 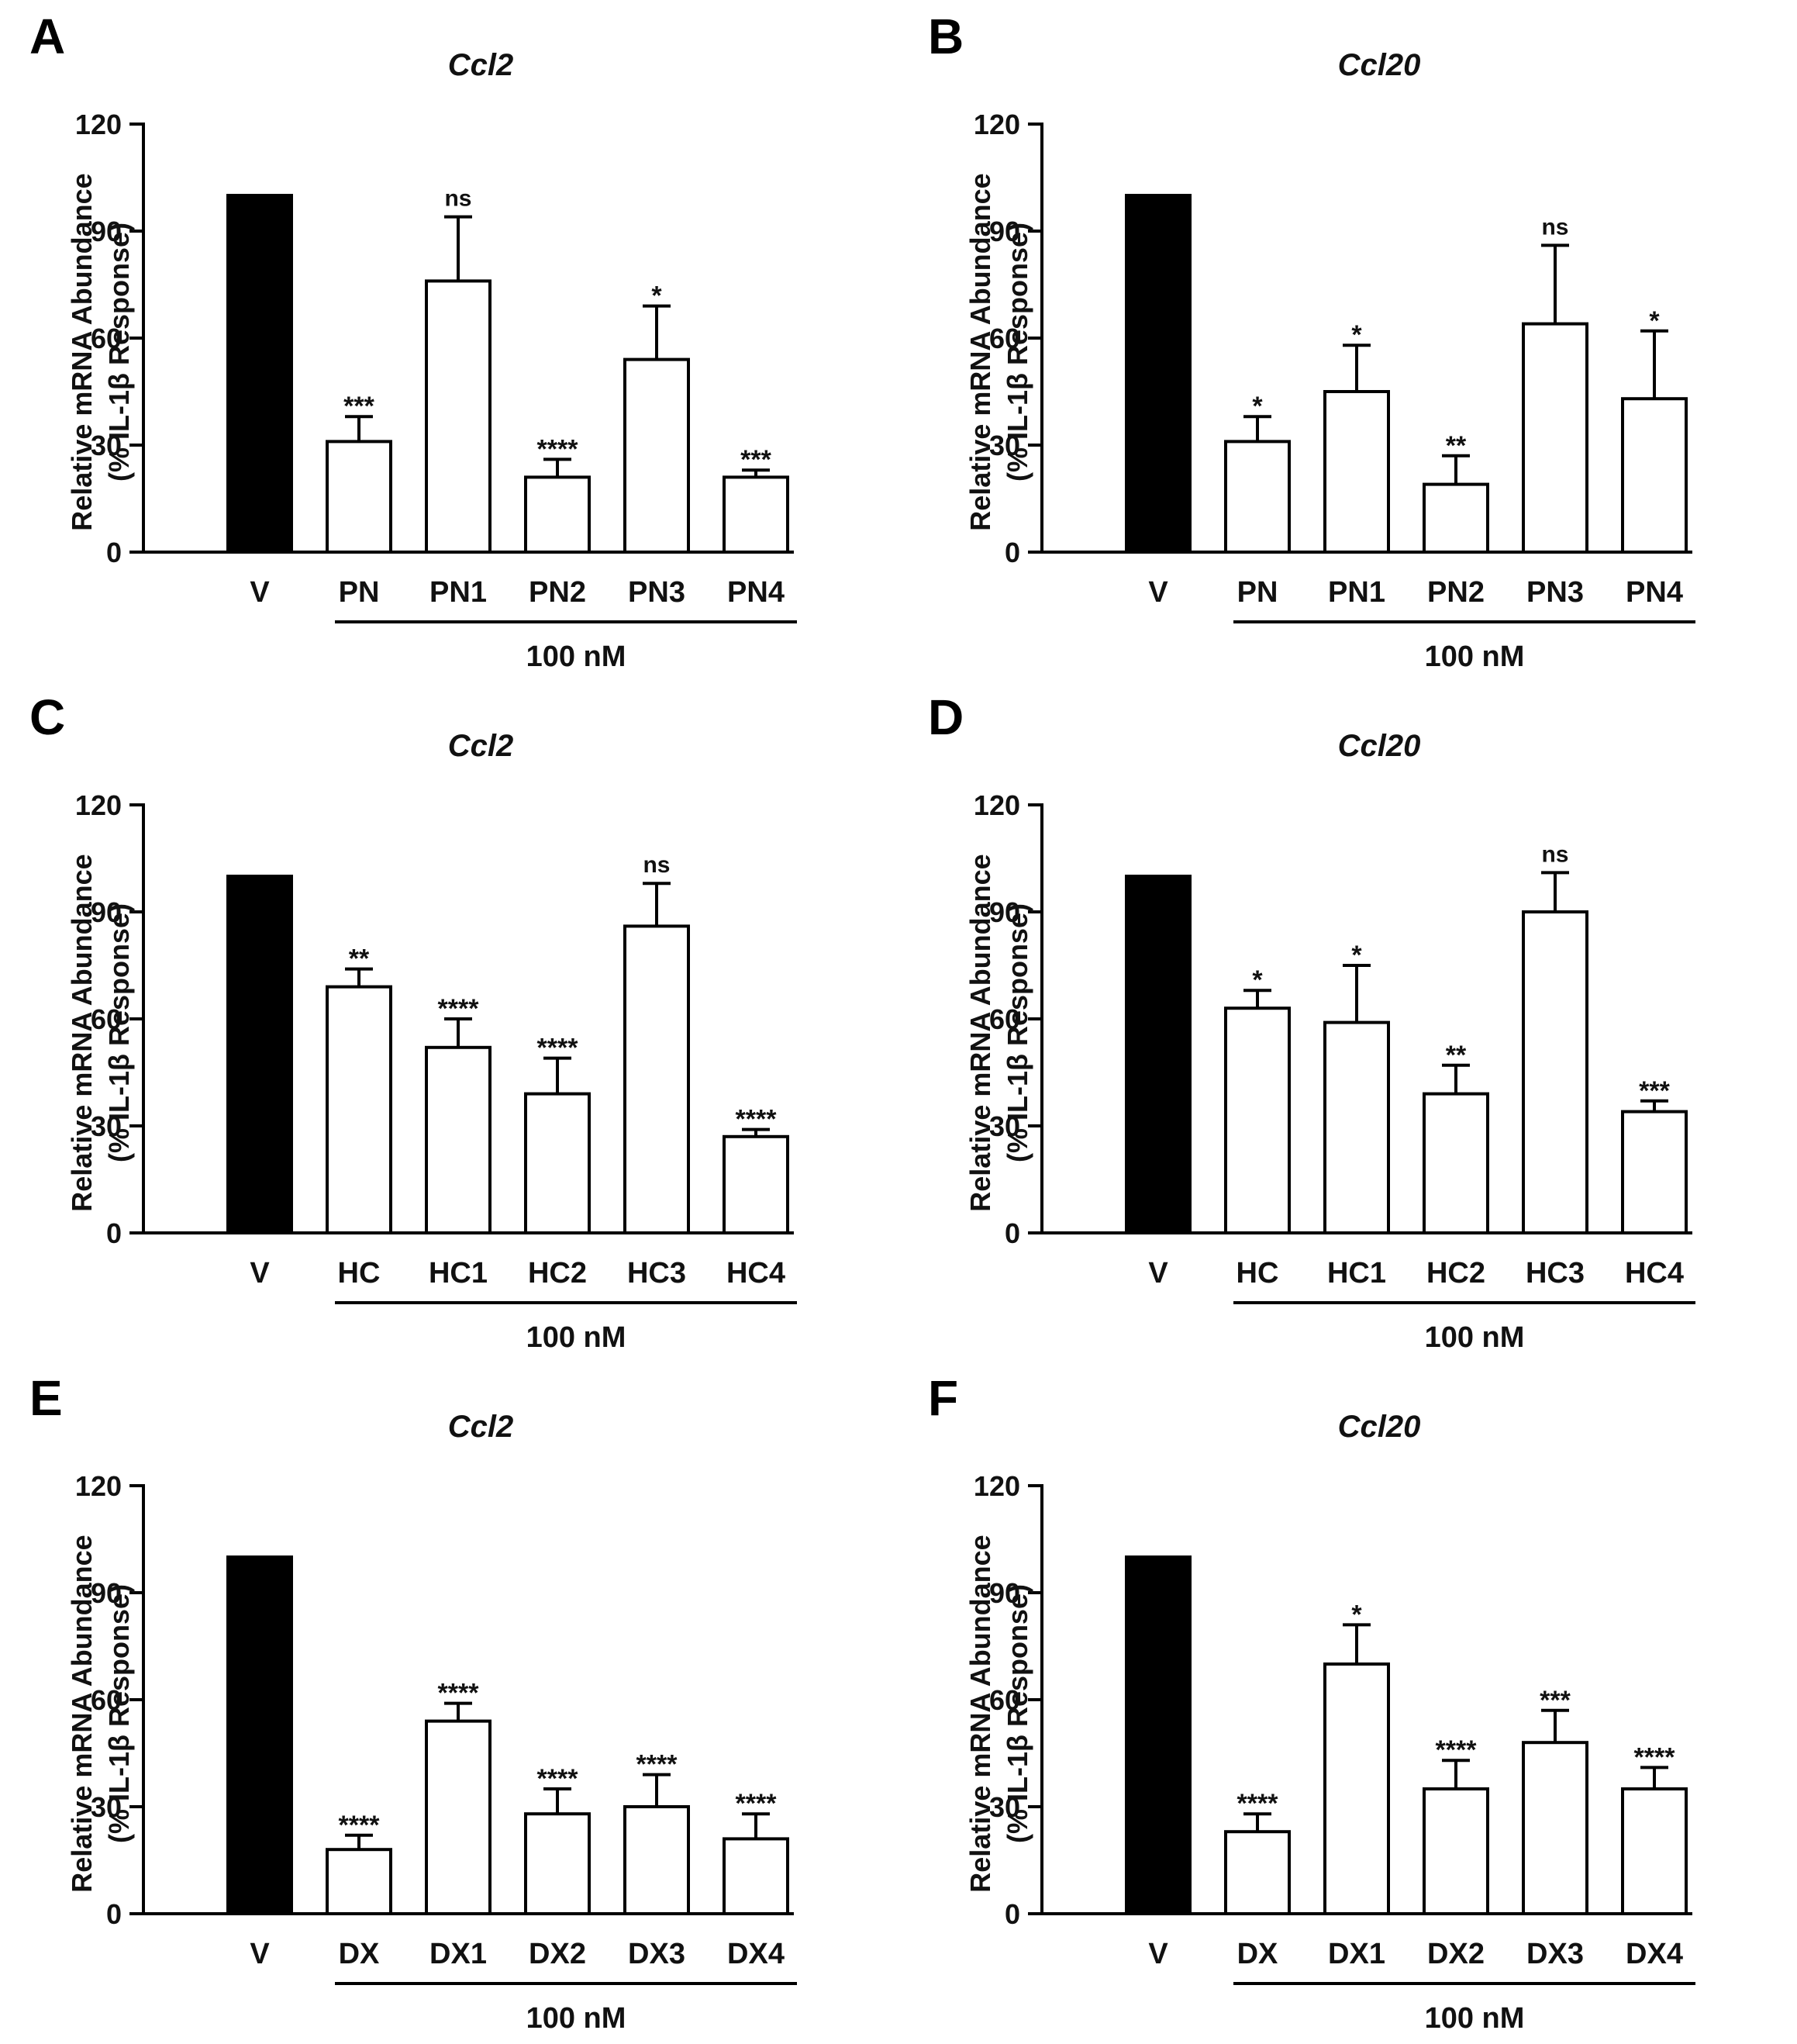 What do you see at coordinates (1005, 1593) in the screenshot?
I see `y-tick-label: 90` at bounding box center [1005, 1593].